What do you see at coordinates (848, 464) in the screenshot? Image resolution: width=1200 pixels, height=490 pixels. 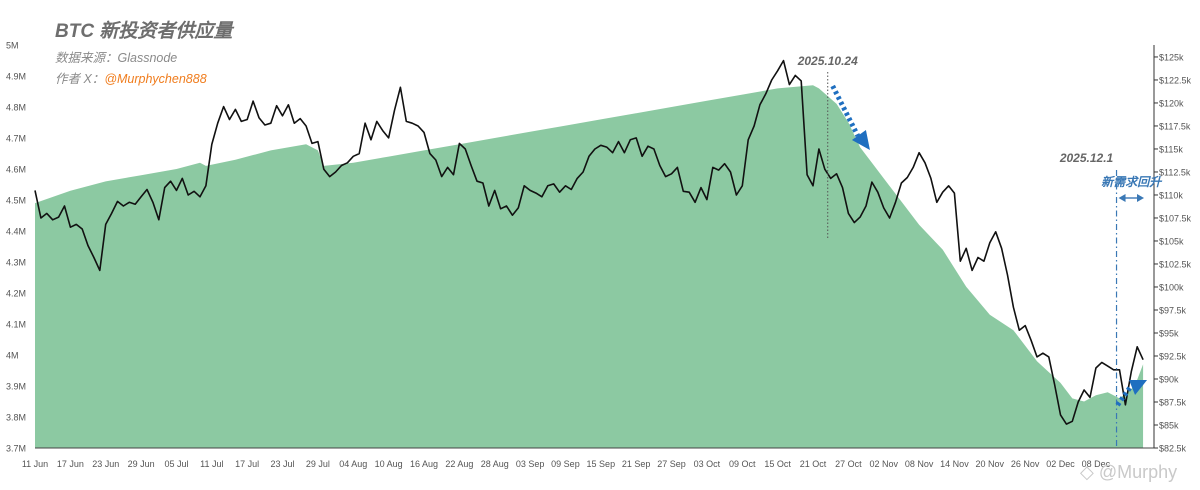 I see `x-tick-label: 27 Oct` at bounding box center [848, 464].